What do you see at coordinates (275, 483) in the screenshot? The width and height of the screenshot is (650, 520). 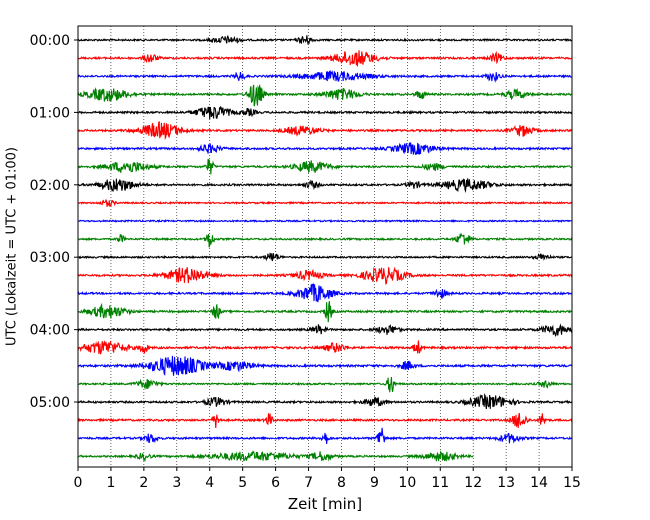 I see `x-tick-label: 6` at bounding box center [275, 483].